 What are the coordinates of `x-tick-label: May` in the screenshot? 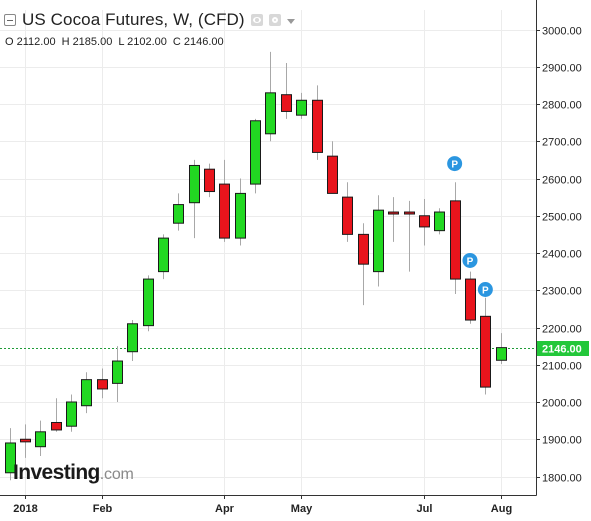 It's located at (302, 509).